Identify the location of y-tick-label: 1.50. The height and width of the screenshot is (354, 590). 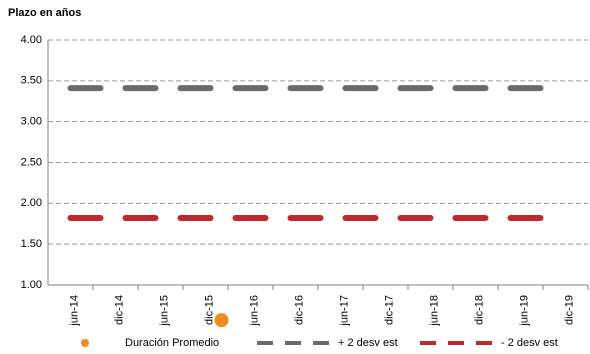
(31, 244).